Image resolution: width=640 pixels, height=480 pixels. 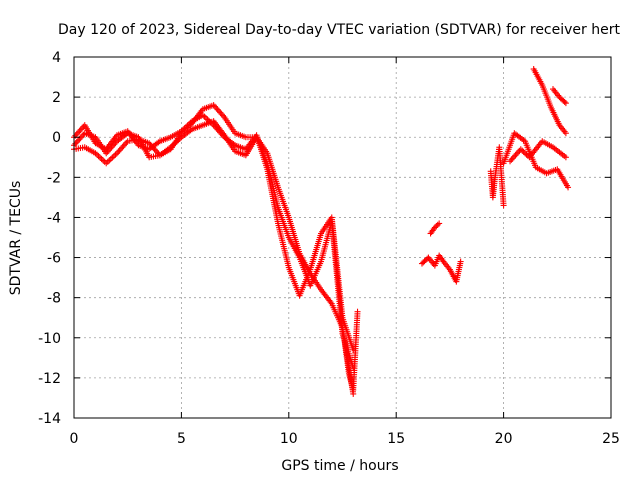 I want to click on x-tick-label: 10, so click(x=289, y=439).